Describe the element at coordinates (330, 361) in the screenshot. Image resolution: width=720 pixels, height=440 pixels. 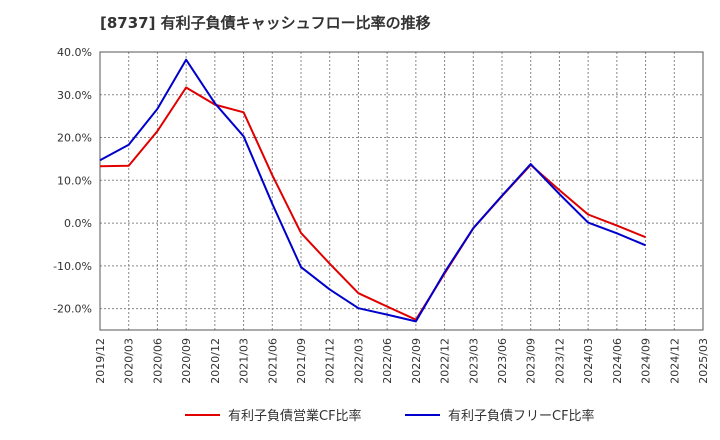
I see `x-tick-label: 2021/12` at that location.